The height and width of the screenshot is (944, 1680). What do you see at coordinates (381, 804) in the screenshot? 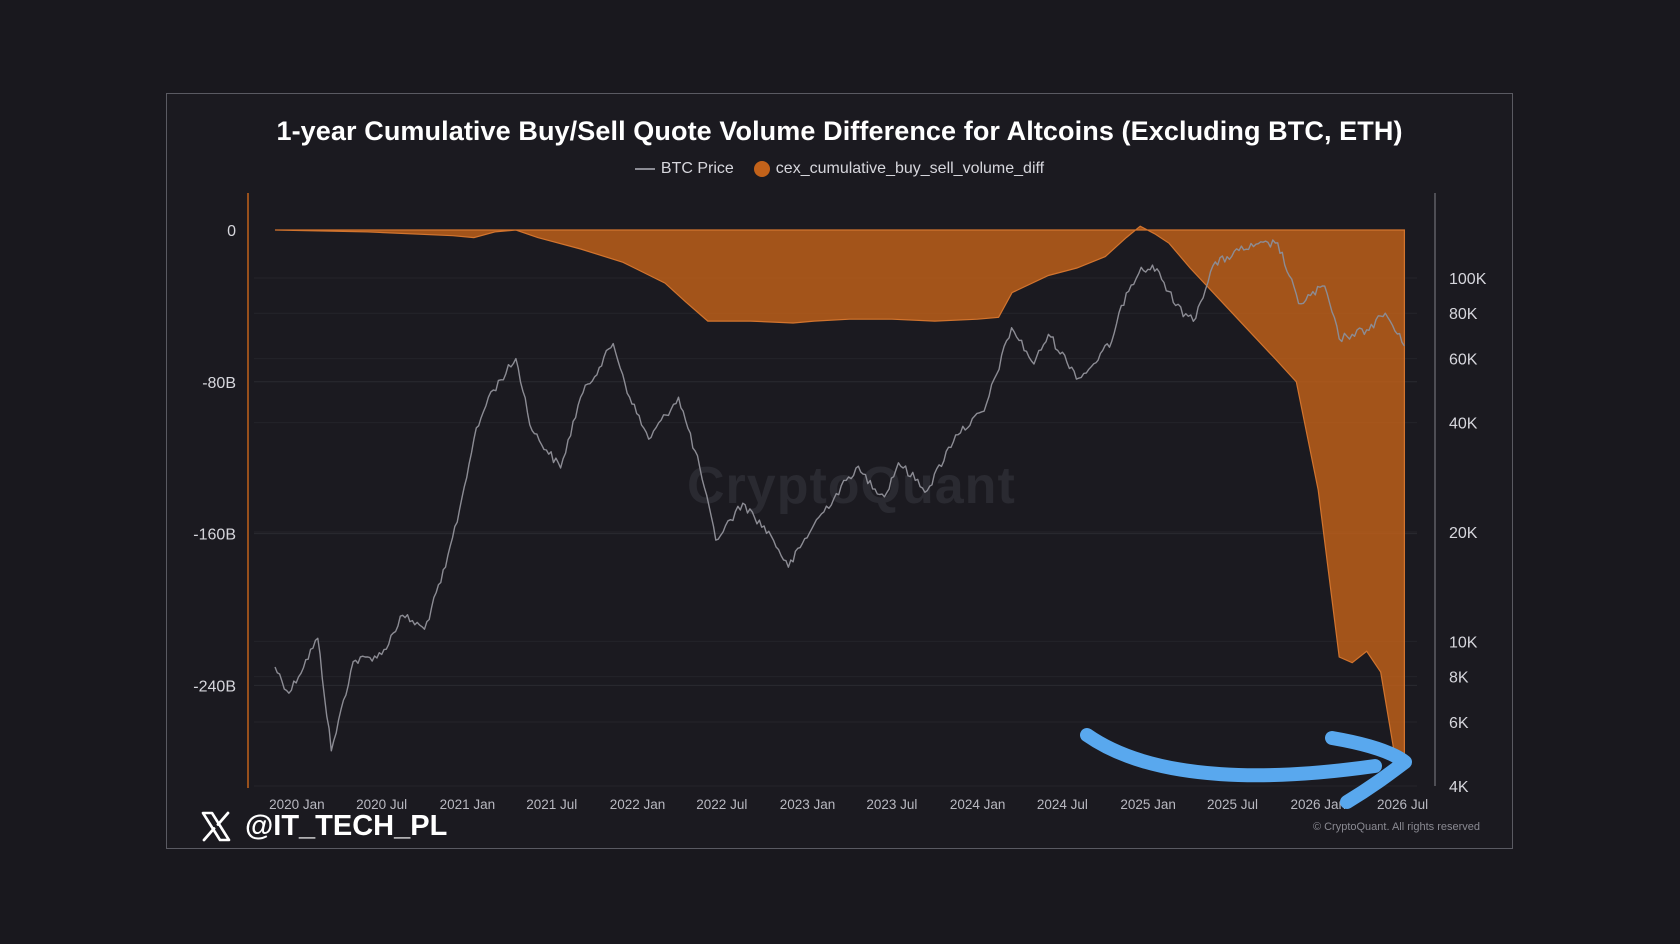
I see `x-tick-label: 2020 Jul` at bounding box center [381, 804].